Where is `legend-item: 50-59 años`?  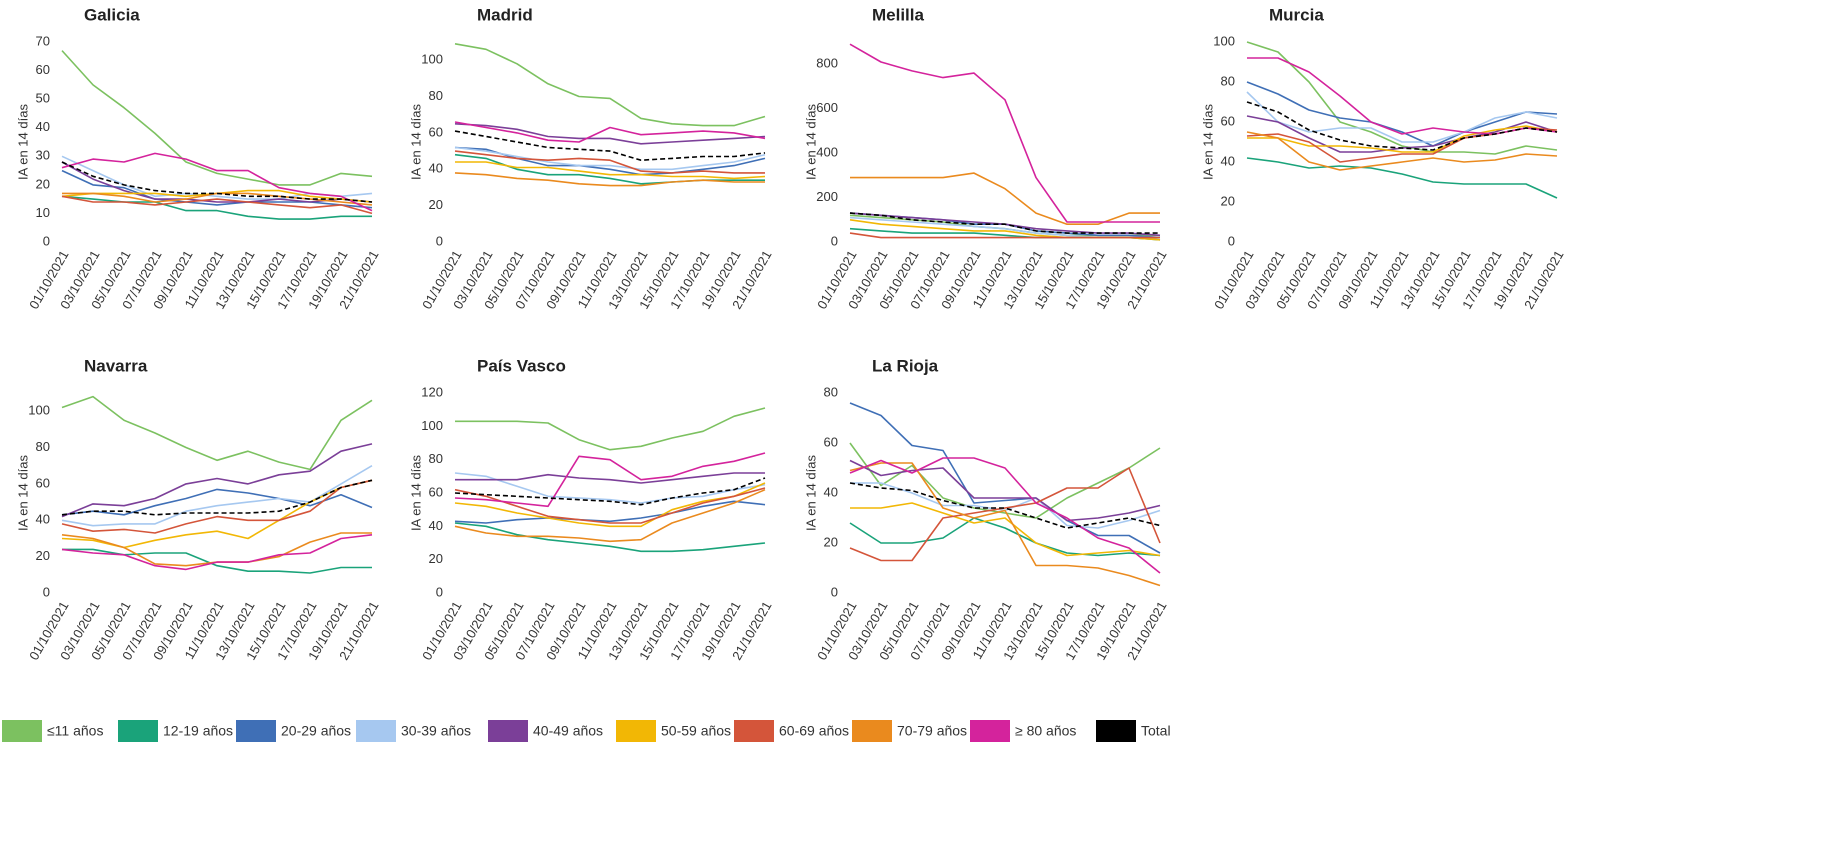
legend-item: 50-59 años is located at coordinates (673, 731).